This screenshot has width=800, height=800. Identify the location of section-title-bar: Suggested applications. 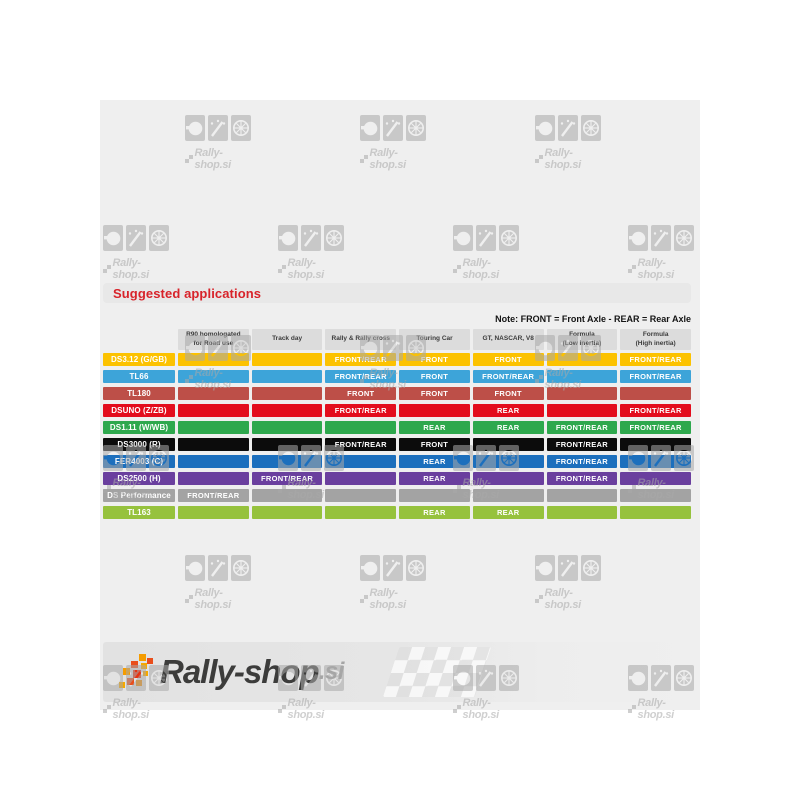
(397, 293).